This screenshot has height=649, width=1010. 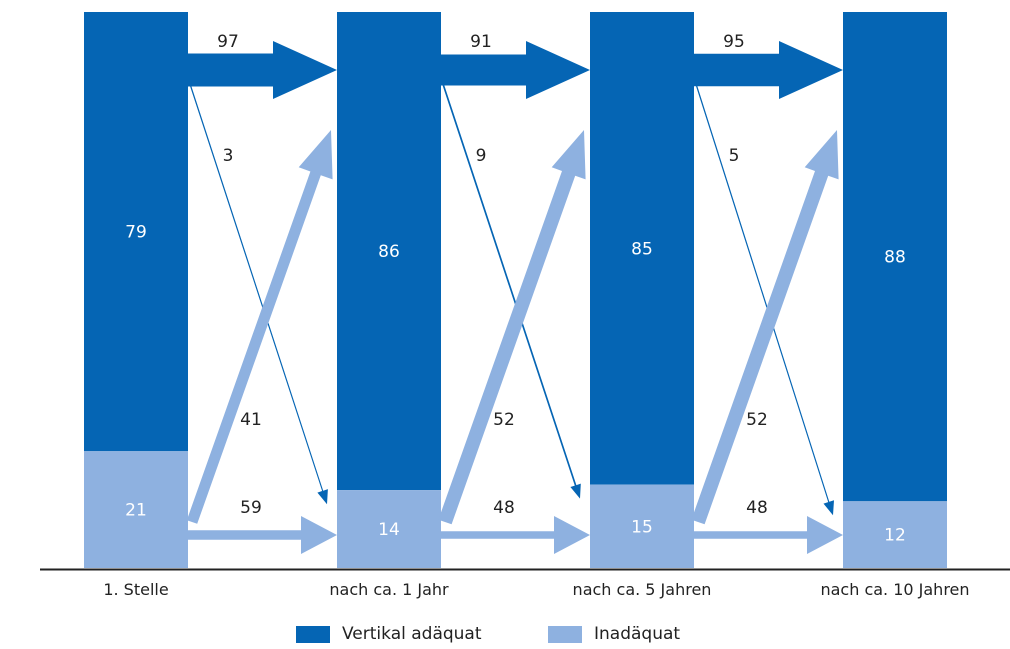 I want to click on legend-item-inadaequat: Inadäquat, so click(x=614, y=634).